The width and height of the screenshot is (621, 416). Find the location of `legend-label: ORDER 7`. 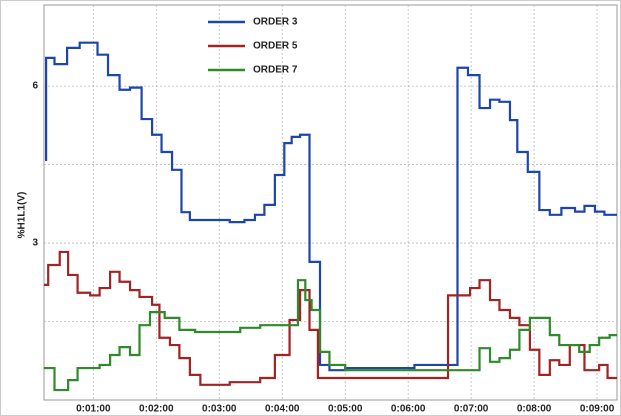

legend-label: ORDER 7 is located at coordinates (275, 70).